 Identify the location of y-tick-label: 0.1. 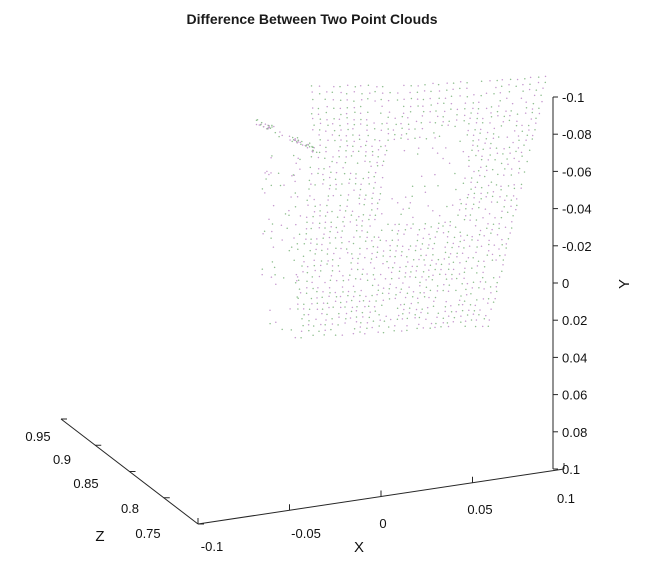
(571, 469).